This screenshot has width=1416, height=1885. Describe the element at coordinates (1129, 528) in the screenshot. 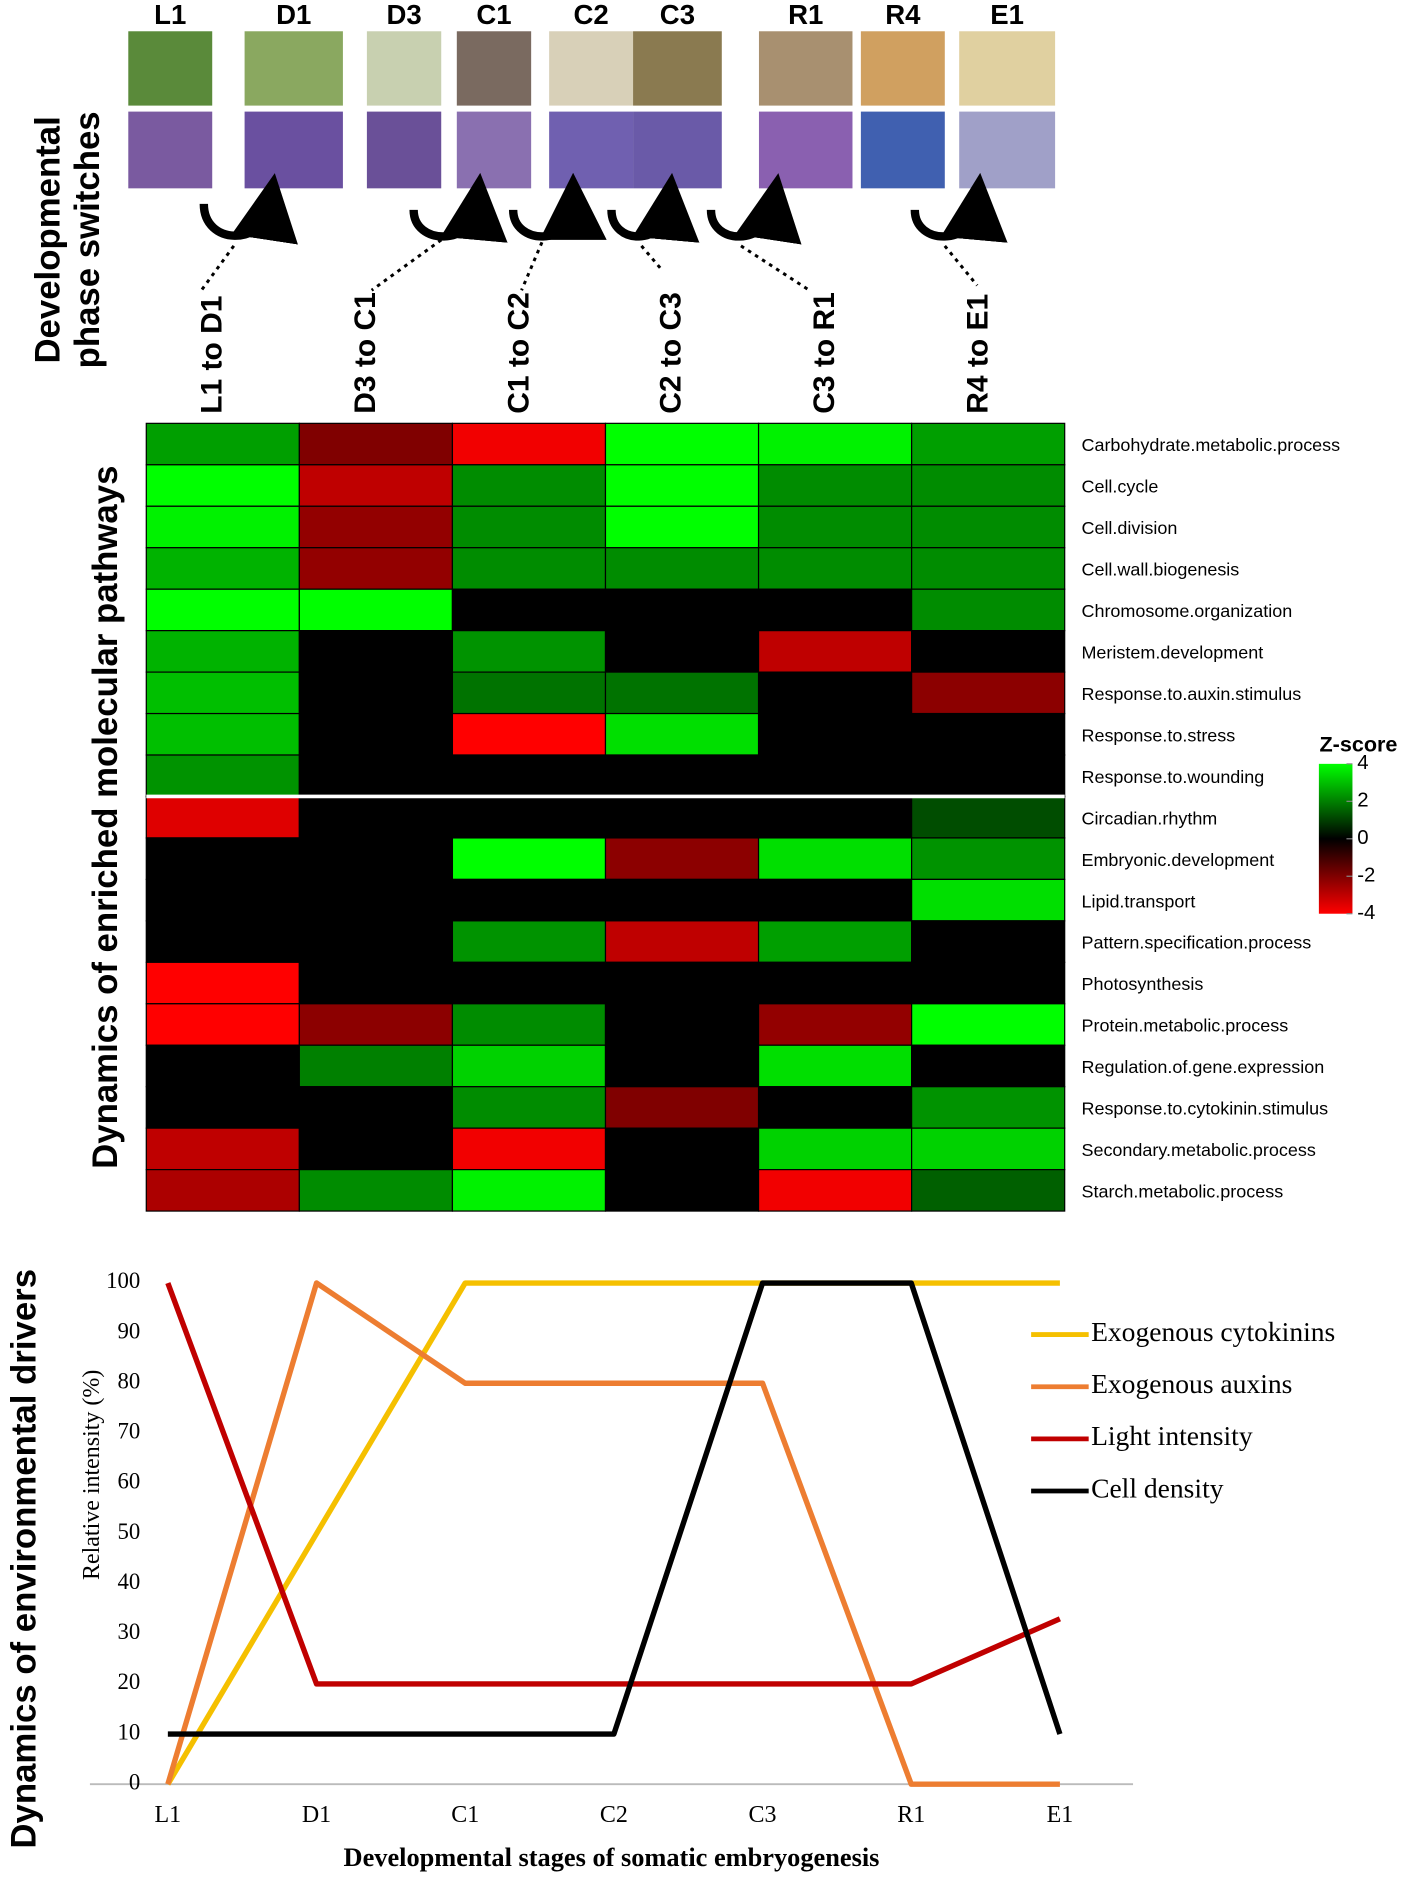

I see `row-label: Cell.division` at that location.